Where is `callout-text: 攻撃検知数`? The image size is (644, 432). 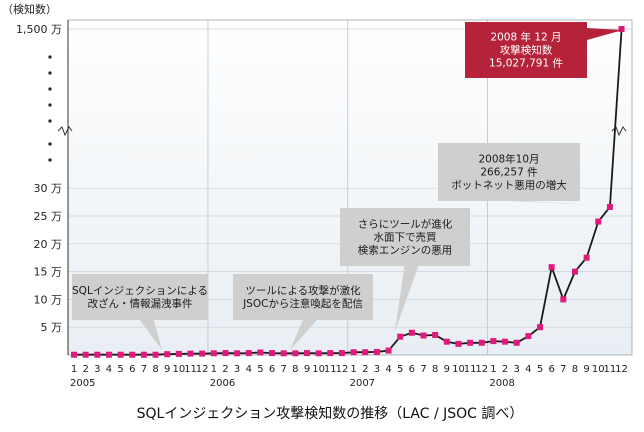
callout-text: 攻撃検知数 is located at coordinates (526, 50).